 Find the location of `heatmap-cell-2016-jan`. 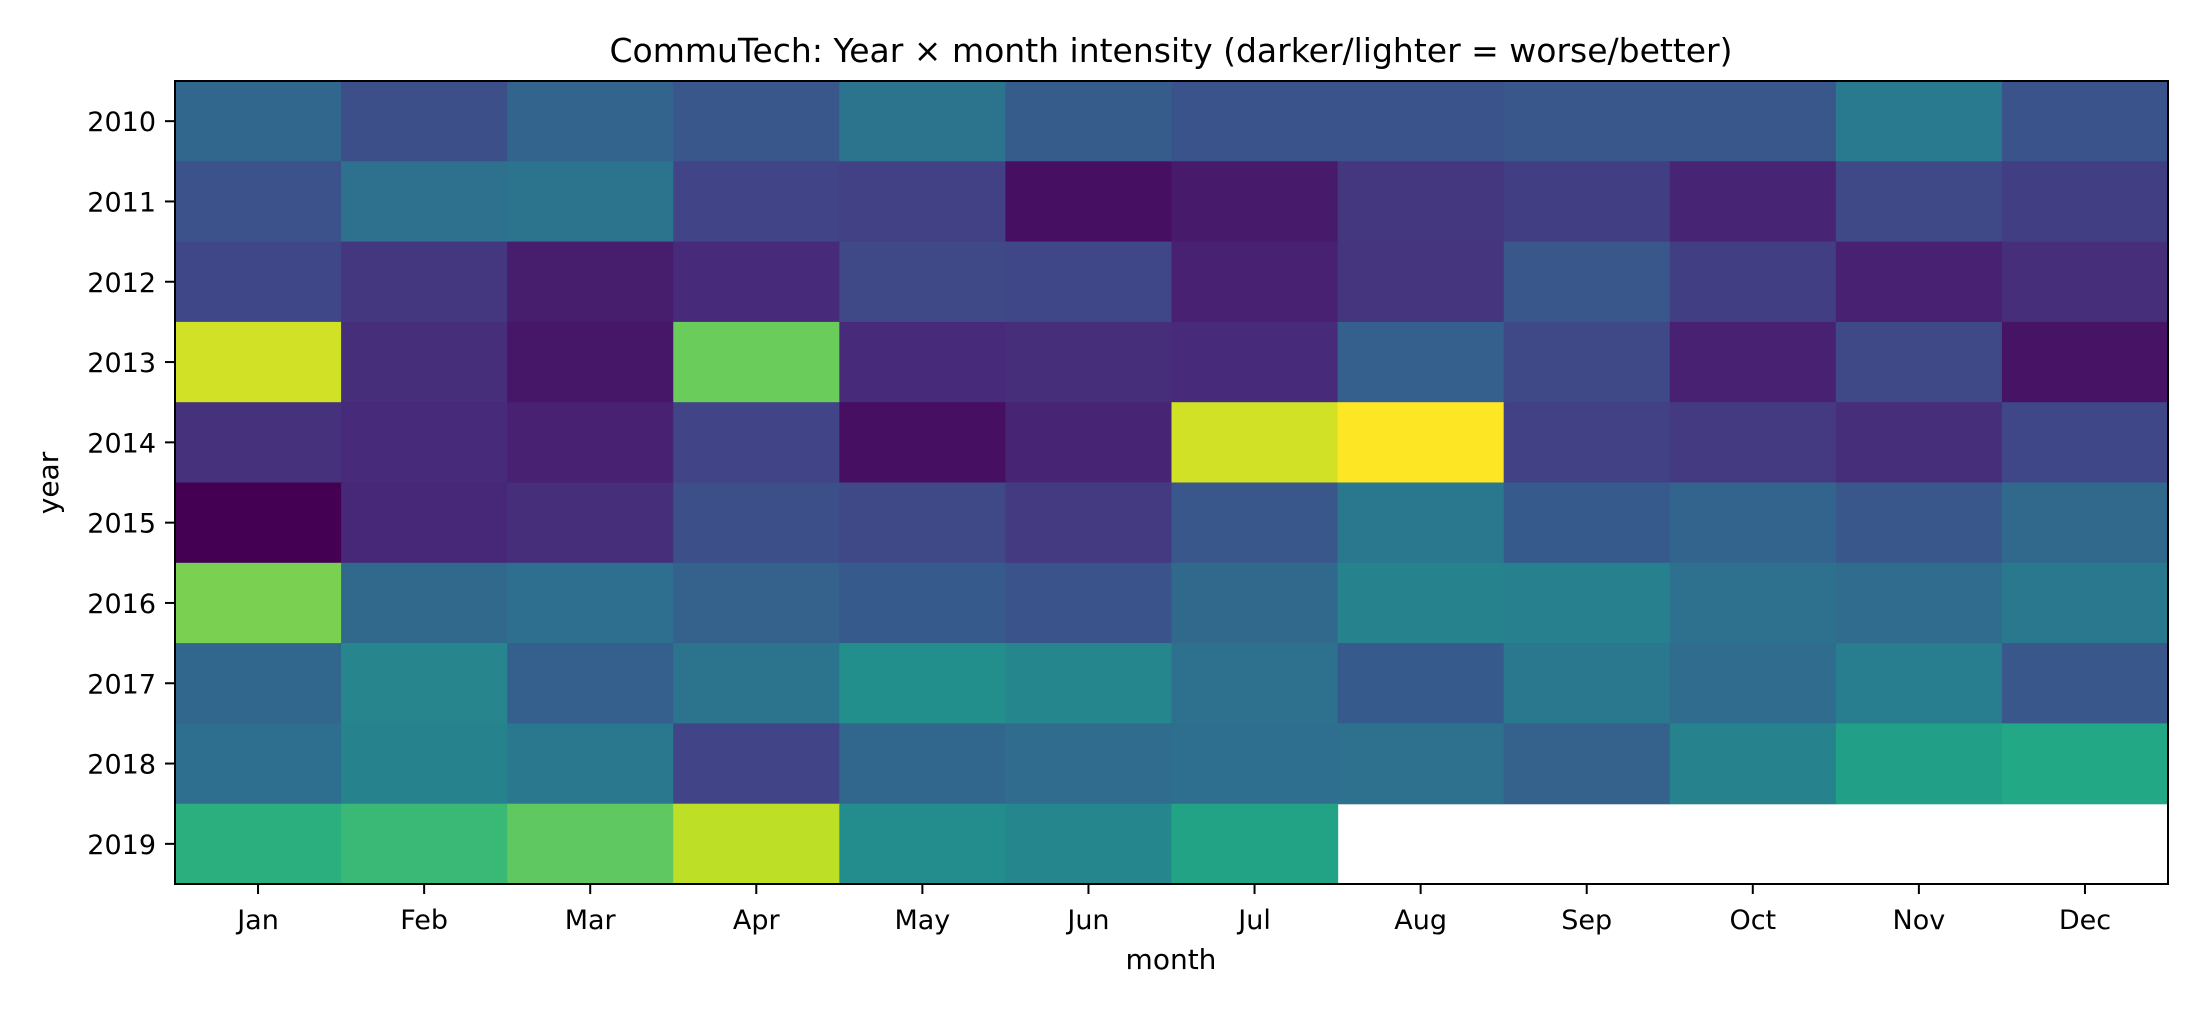

heatmap-cell-2016-jan is located at coordinates (258, 603).